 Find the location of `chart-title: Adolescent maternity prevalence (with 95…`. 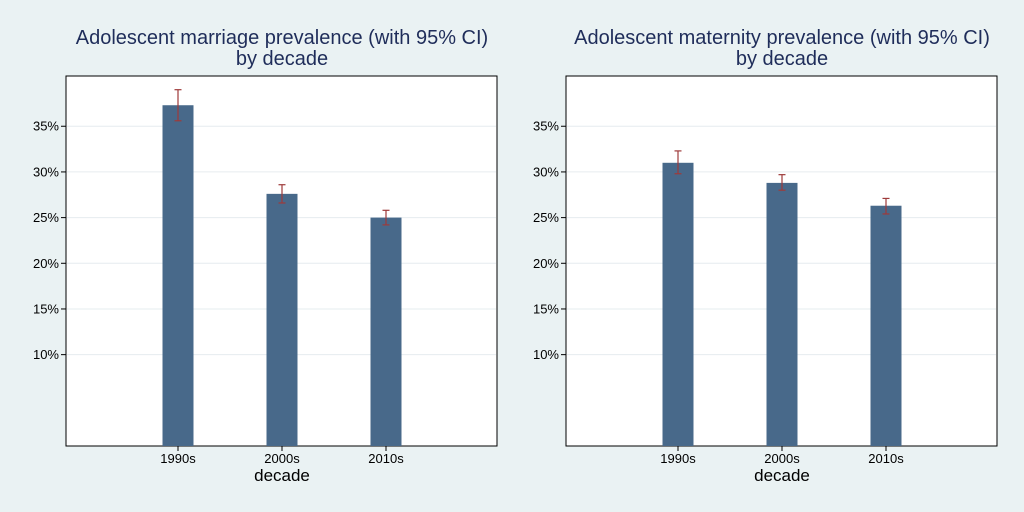

chart-title: Adolescent maternity prevalence (with 95… is located at coordinates (782, 38).